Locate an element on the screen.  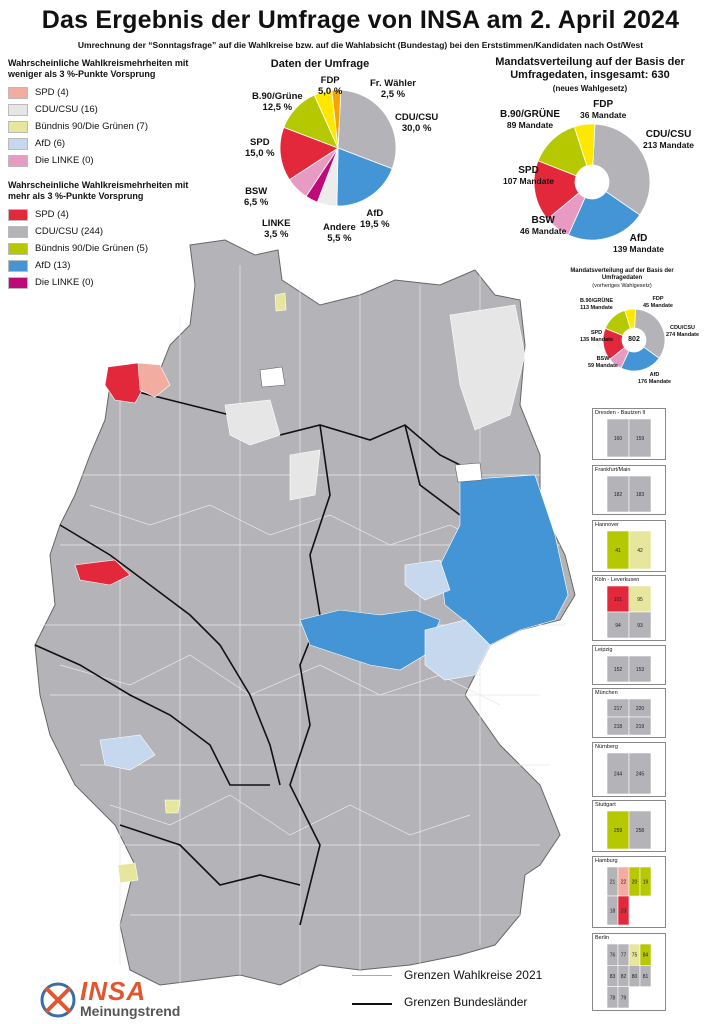
inset-berlin: 76 77 75 84 83 82 80 81 78 79 Berlin is located at coordinates (629, 972).